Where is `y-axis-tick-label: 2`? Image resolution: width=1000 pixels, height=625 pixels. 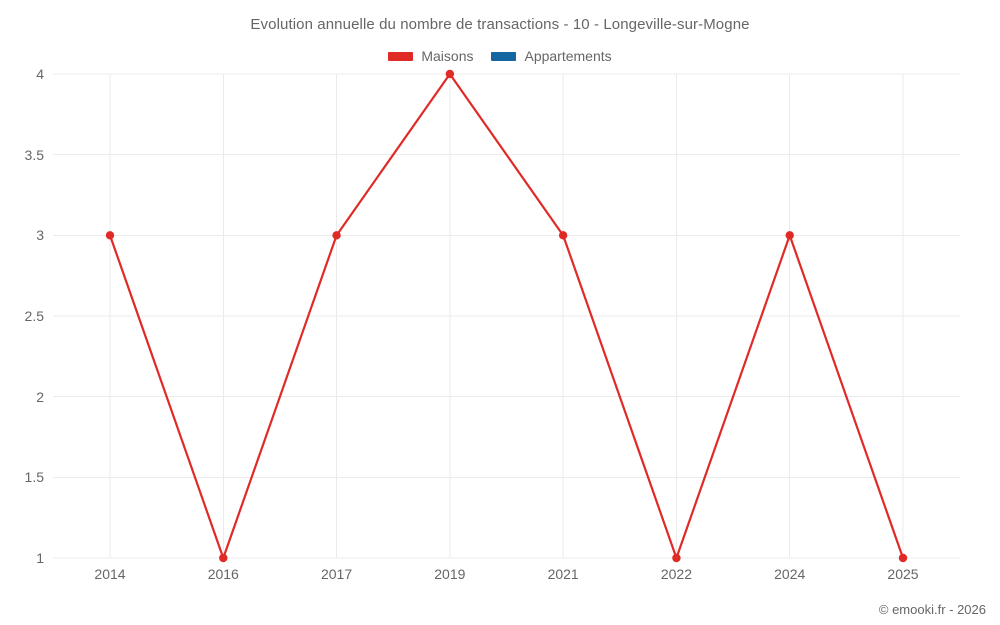 y-axis-tick-label: 2 is located at coordinates (40, 396).